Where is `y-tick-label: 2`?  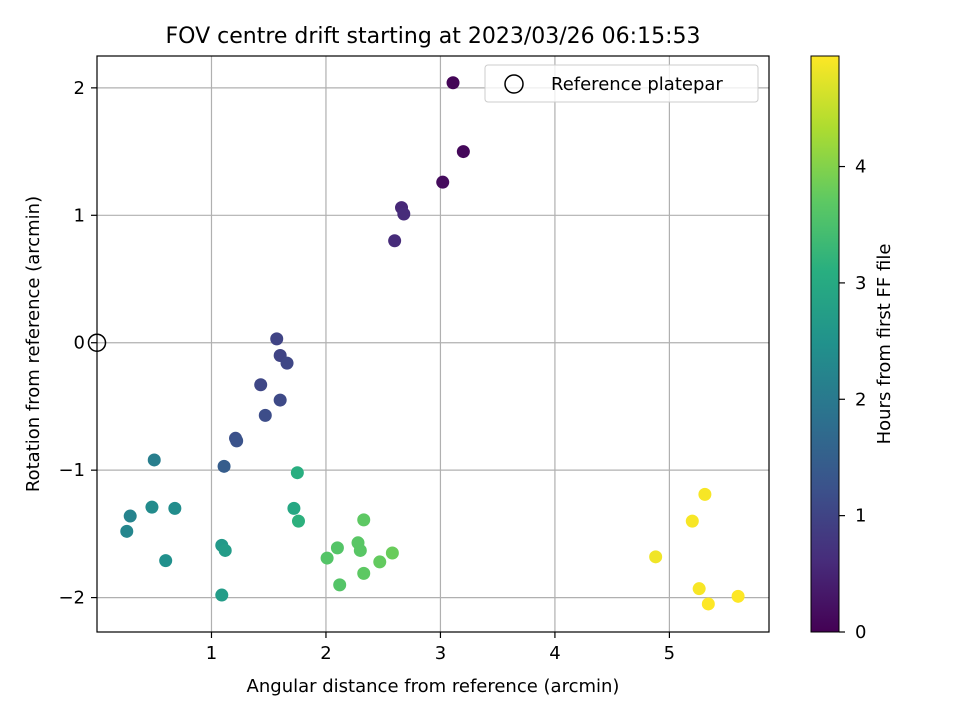
y-tick-label: 2 is located at coordinates (79, 88).